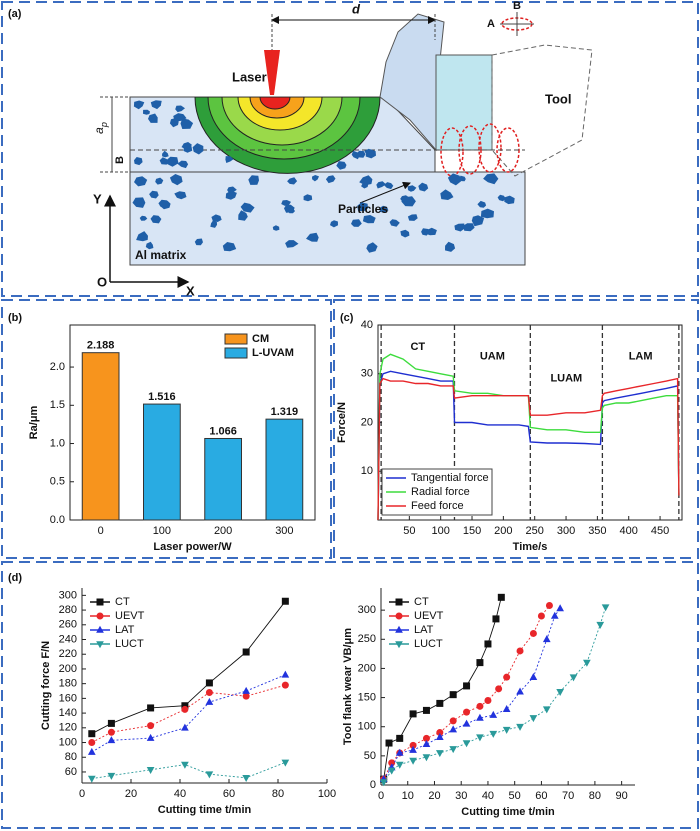 The image size is (700, 831). Describe the element at coordinates (568, 796) in the screenshot. I see `x-tick-label: 70` at that location.